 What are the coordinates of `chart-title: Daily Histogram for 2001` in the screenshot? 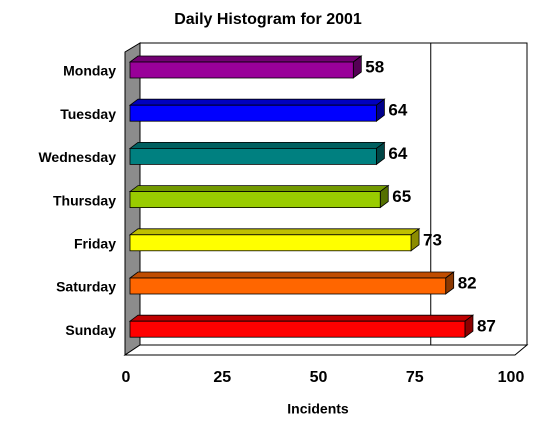 It's located at (268, 19).